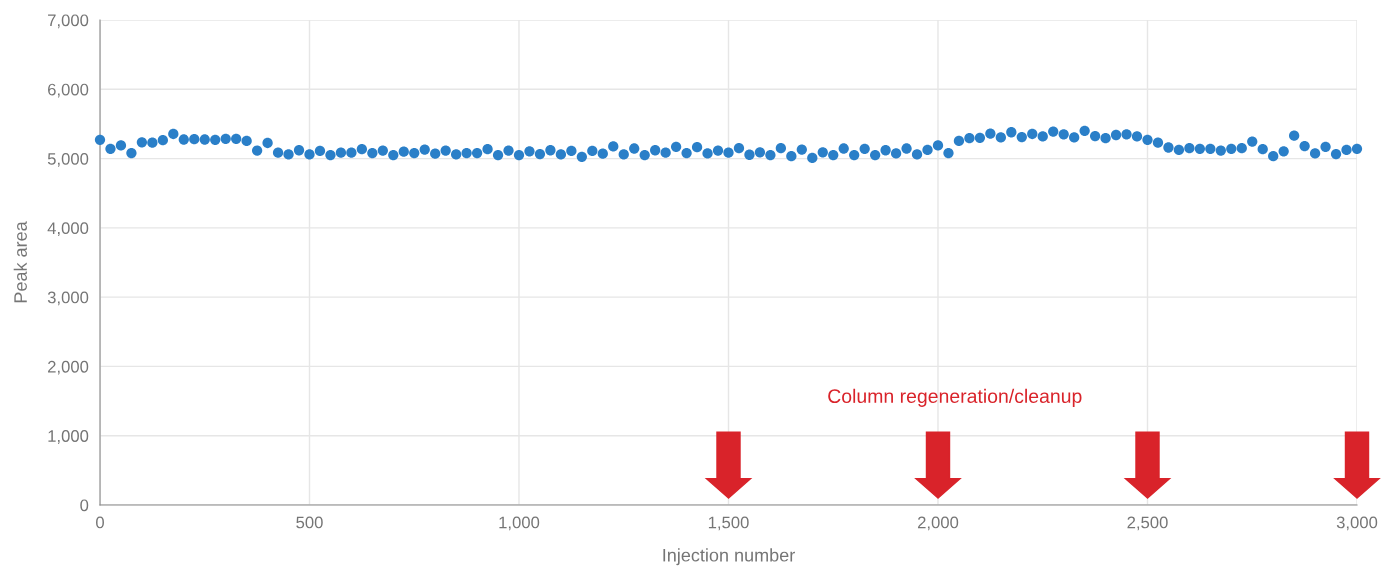  Describe the element at coordinates (84, 505) in the screenshot. I see `y-tick-label: 0` at that location.